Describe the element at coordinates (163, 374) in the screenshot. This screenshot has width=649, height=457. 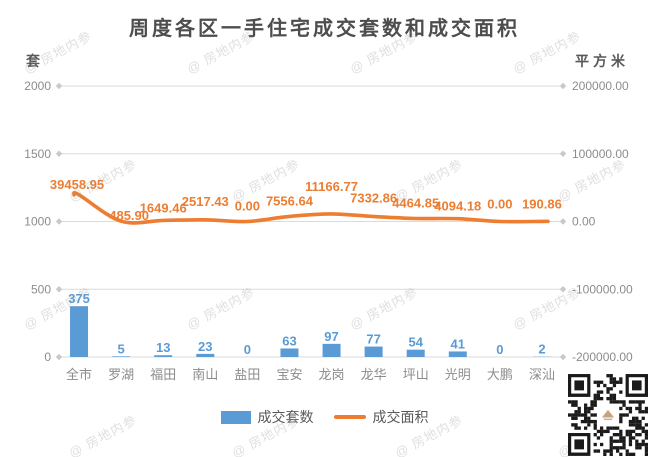
I see `category-label: 福田` at that location.